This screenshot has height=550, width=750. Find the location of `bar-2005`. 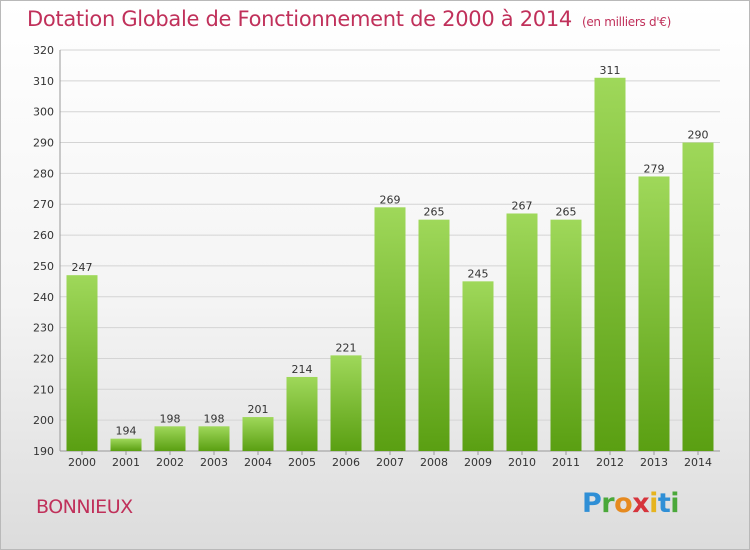

bar-2005 is located at coordinates (302, 413).